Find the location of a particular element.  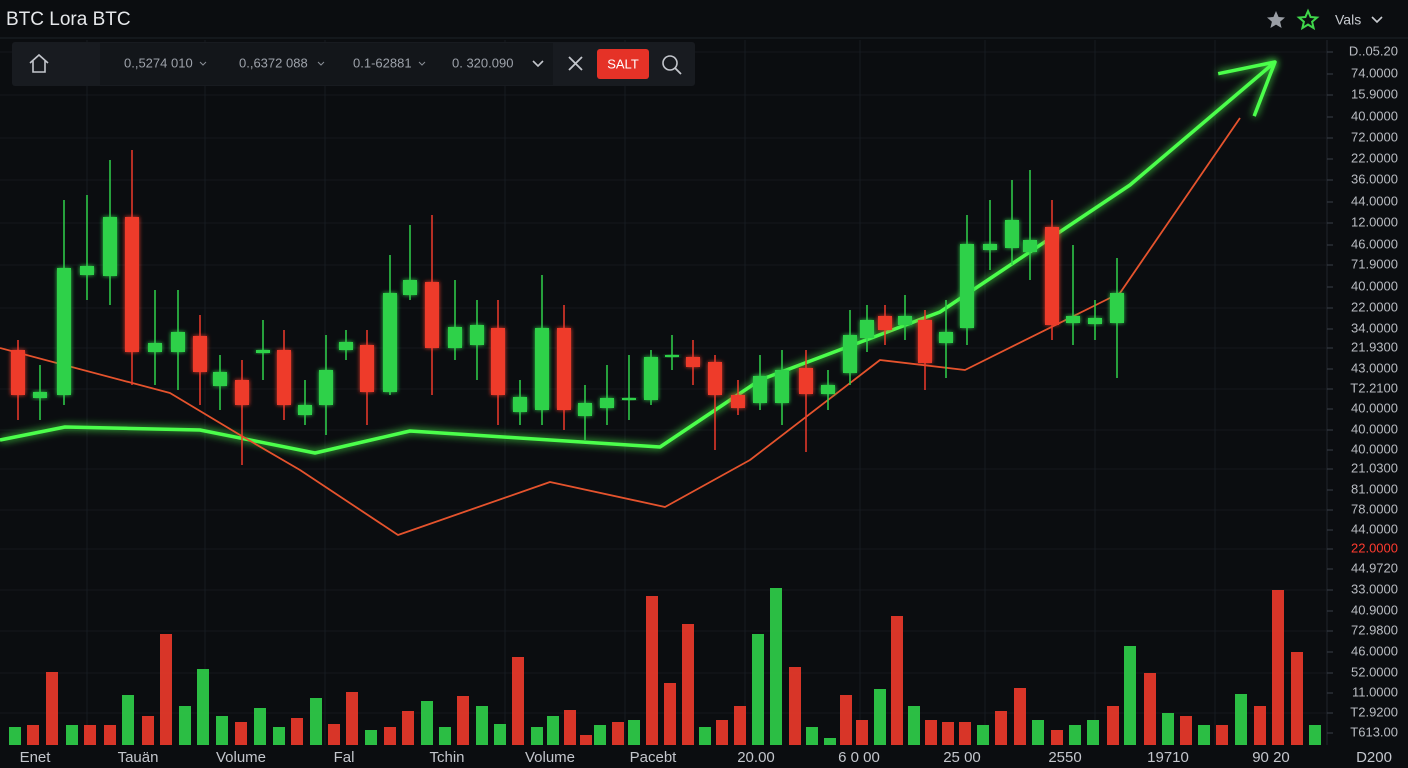

y-tick-label: 81.0000 is located at coordinates (1374, 488).